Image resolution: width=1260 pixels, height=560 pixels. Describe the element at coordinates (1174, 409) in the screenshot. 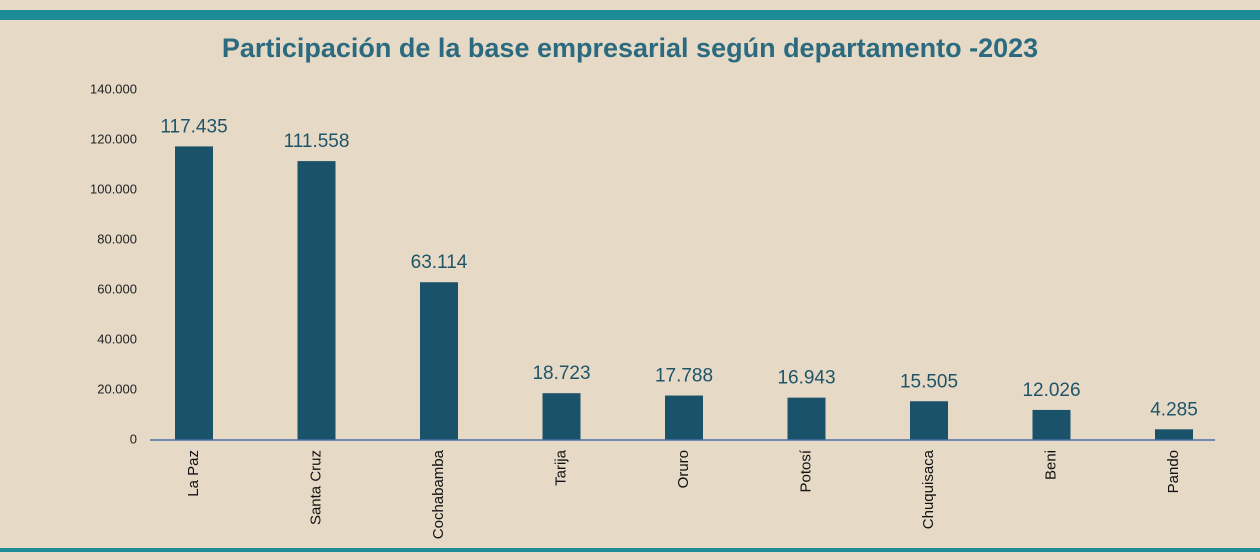

I see `value-label: 4.285` at that location.